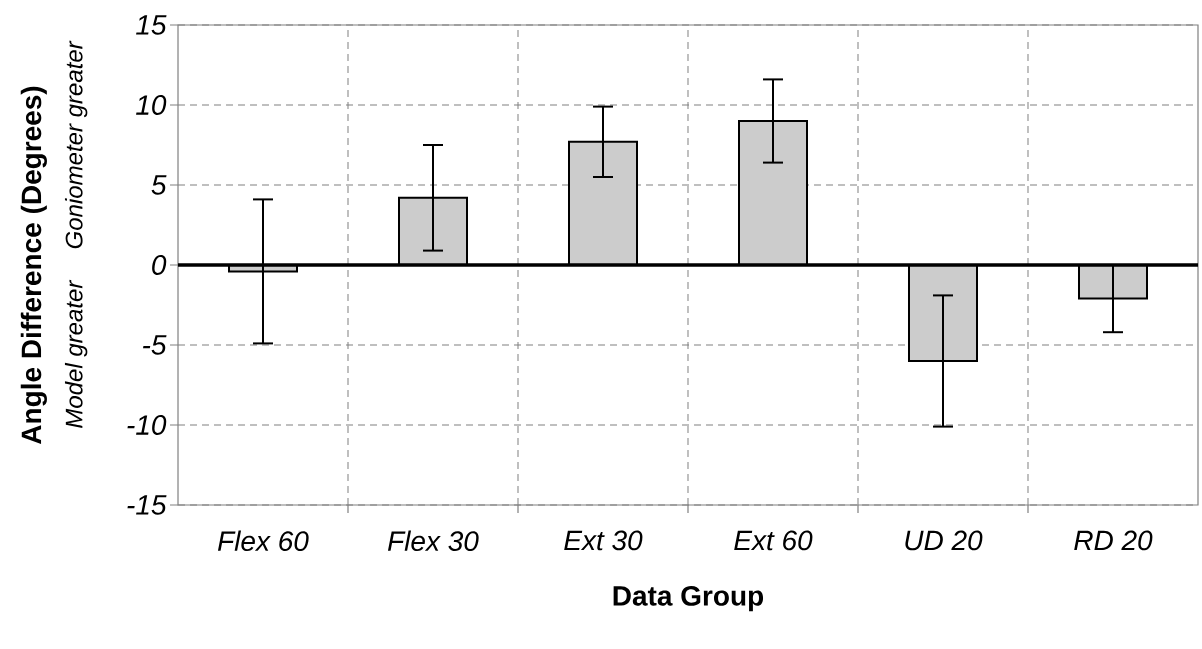  I want to click on x-tick-label: Flex 30, so click(433, 541).